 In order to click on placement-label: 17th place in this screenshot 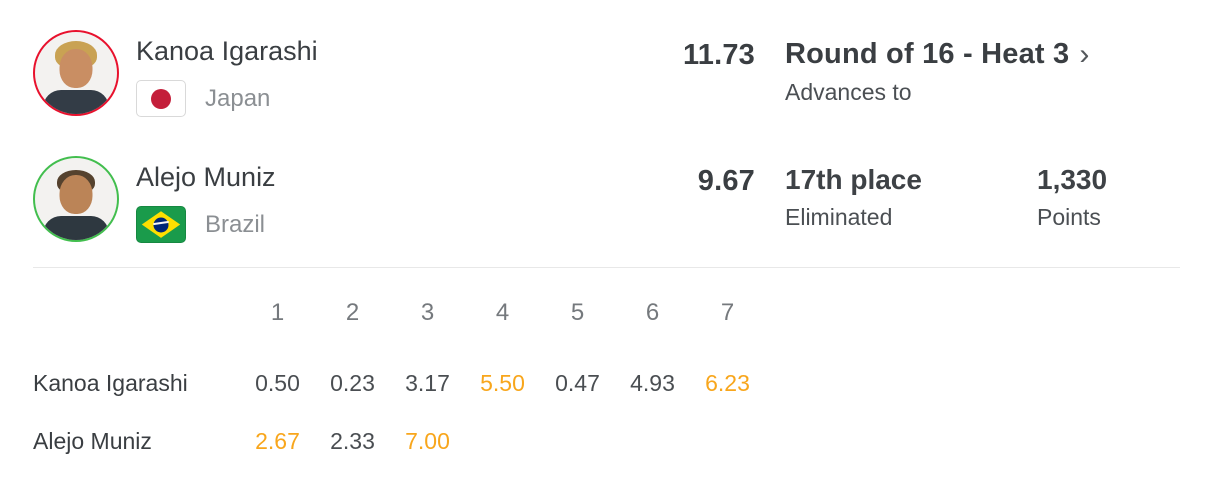, I will do `click(853, 179)`.